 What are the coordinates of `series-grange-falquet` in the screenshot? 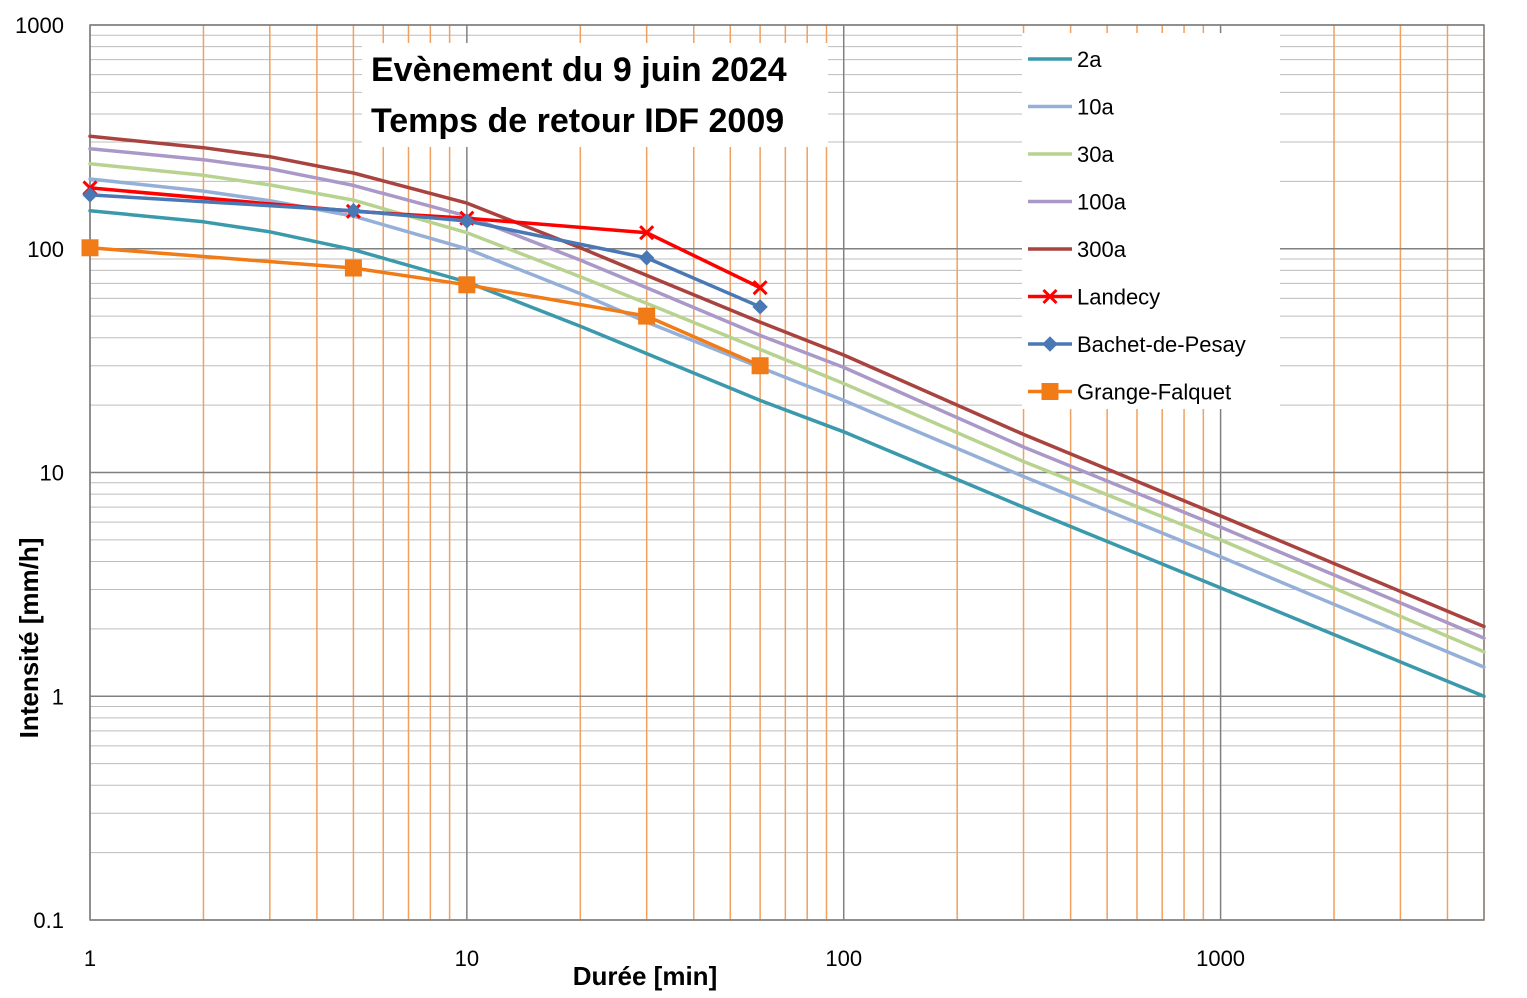 It's located at (425, 307).